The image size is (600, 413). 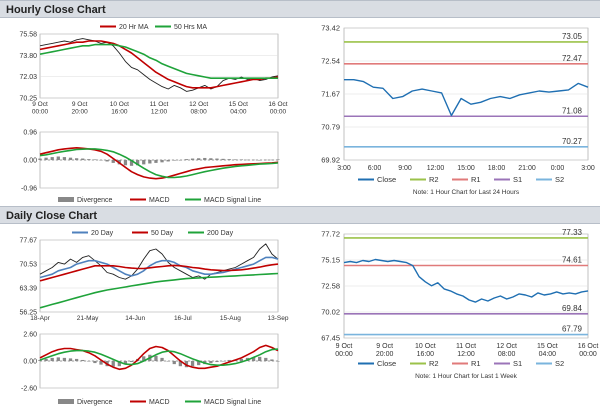 What do you see at coordinates (300, 9) in the screenshot?
I see `hourly-section-title: Hourly Close Chart` at bounding box center [300, 9].